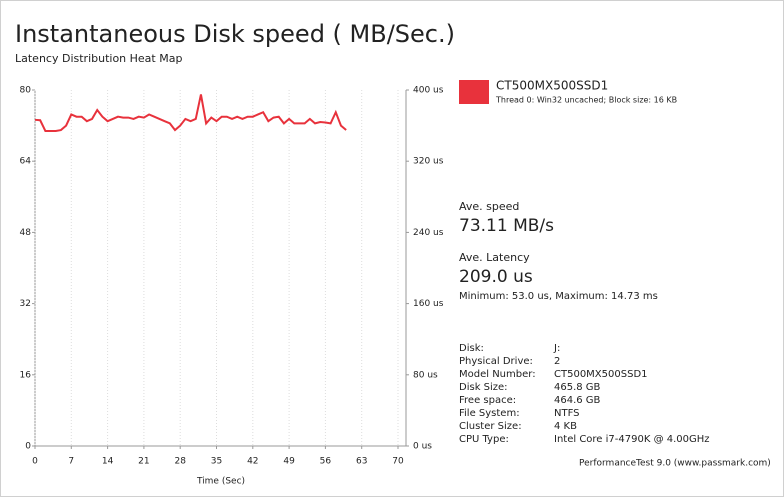  What do you see at coordinates (428, 233) in the screenshot?
I see `y2-tick-label: 240 us` at bounding box center [428, 233].